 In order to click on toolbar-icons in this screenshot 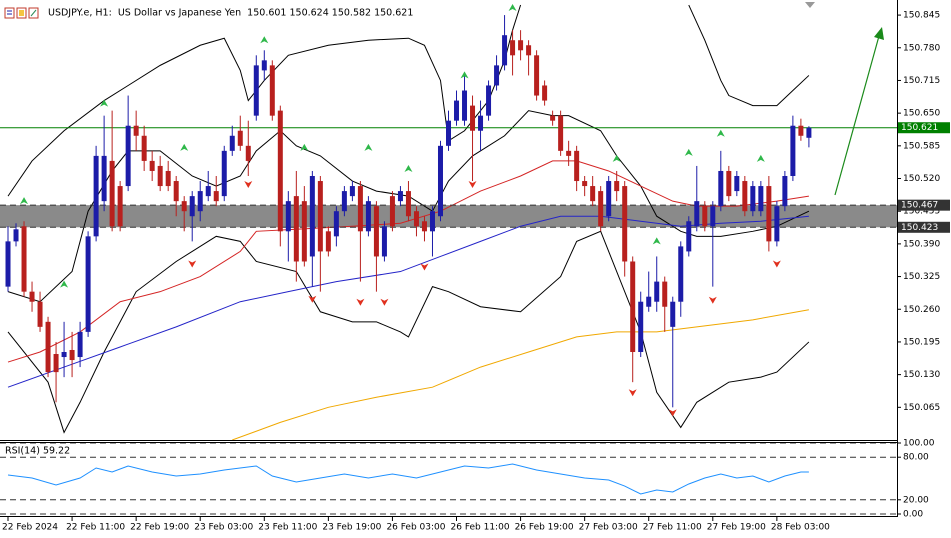, I will do `click(21, 13)`.